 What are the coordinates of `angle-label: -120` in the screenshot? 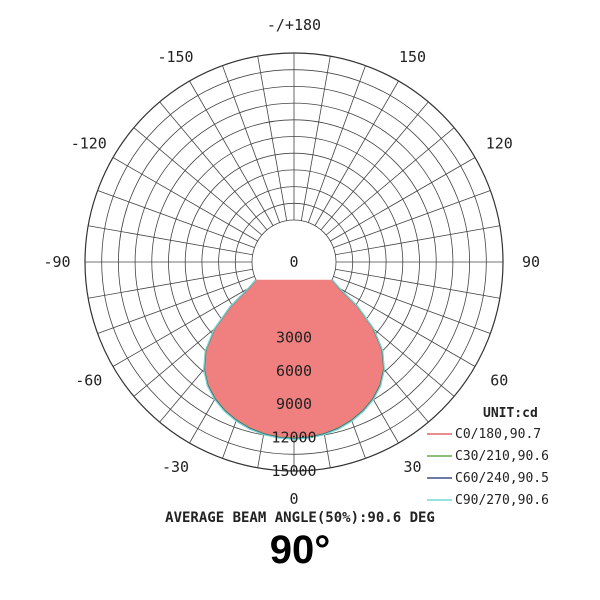 It's located at (89, 144).